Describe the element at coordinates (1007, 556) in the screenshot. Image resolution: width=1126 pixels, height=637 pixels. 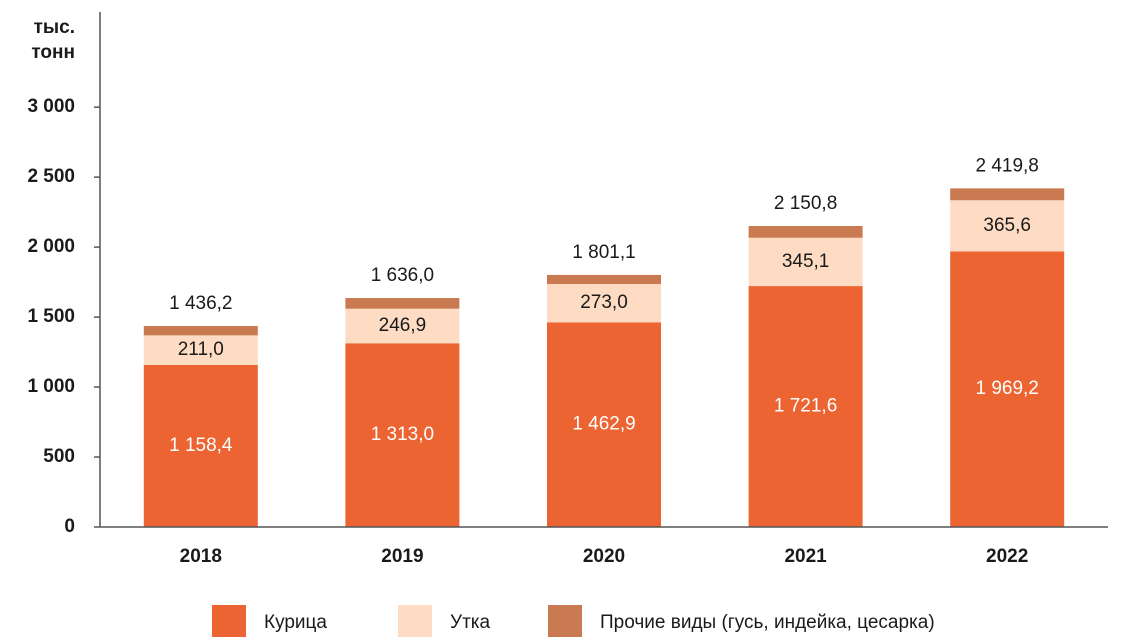
I see `x-tick-label: 2022` at that location.